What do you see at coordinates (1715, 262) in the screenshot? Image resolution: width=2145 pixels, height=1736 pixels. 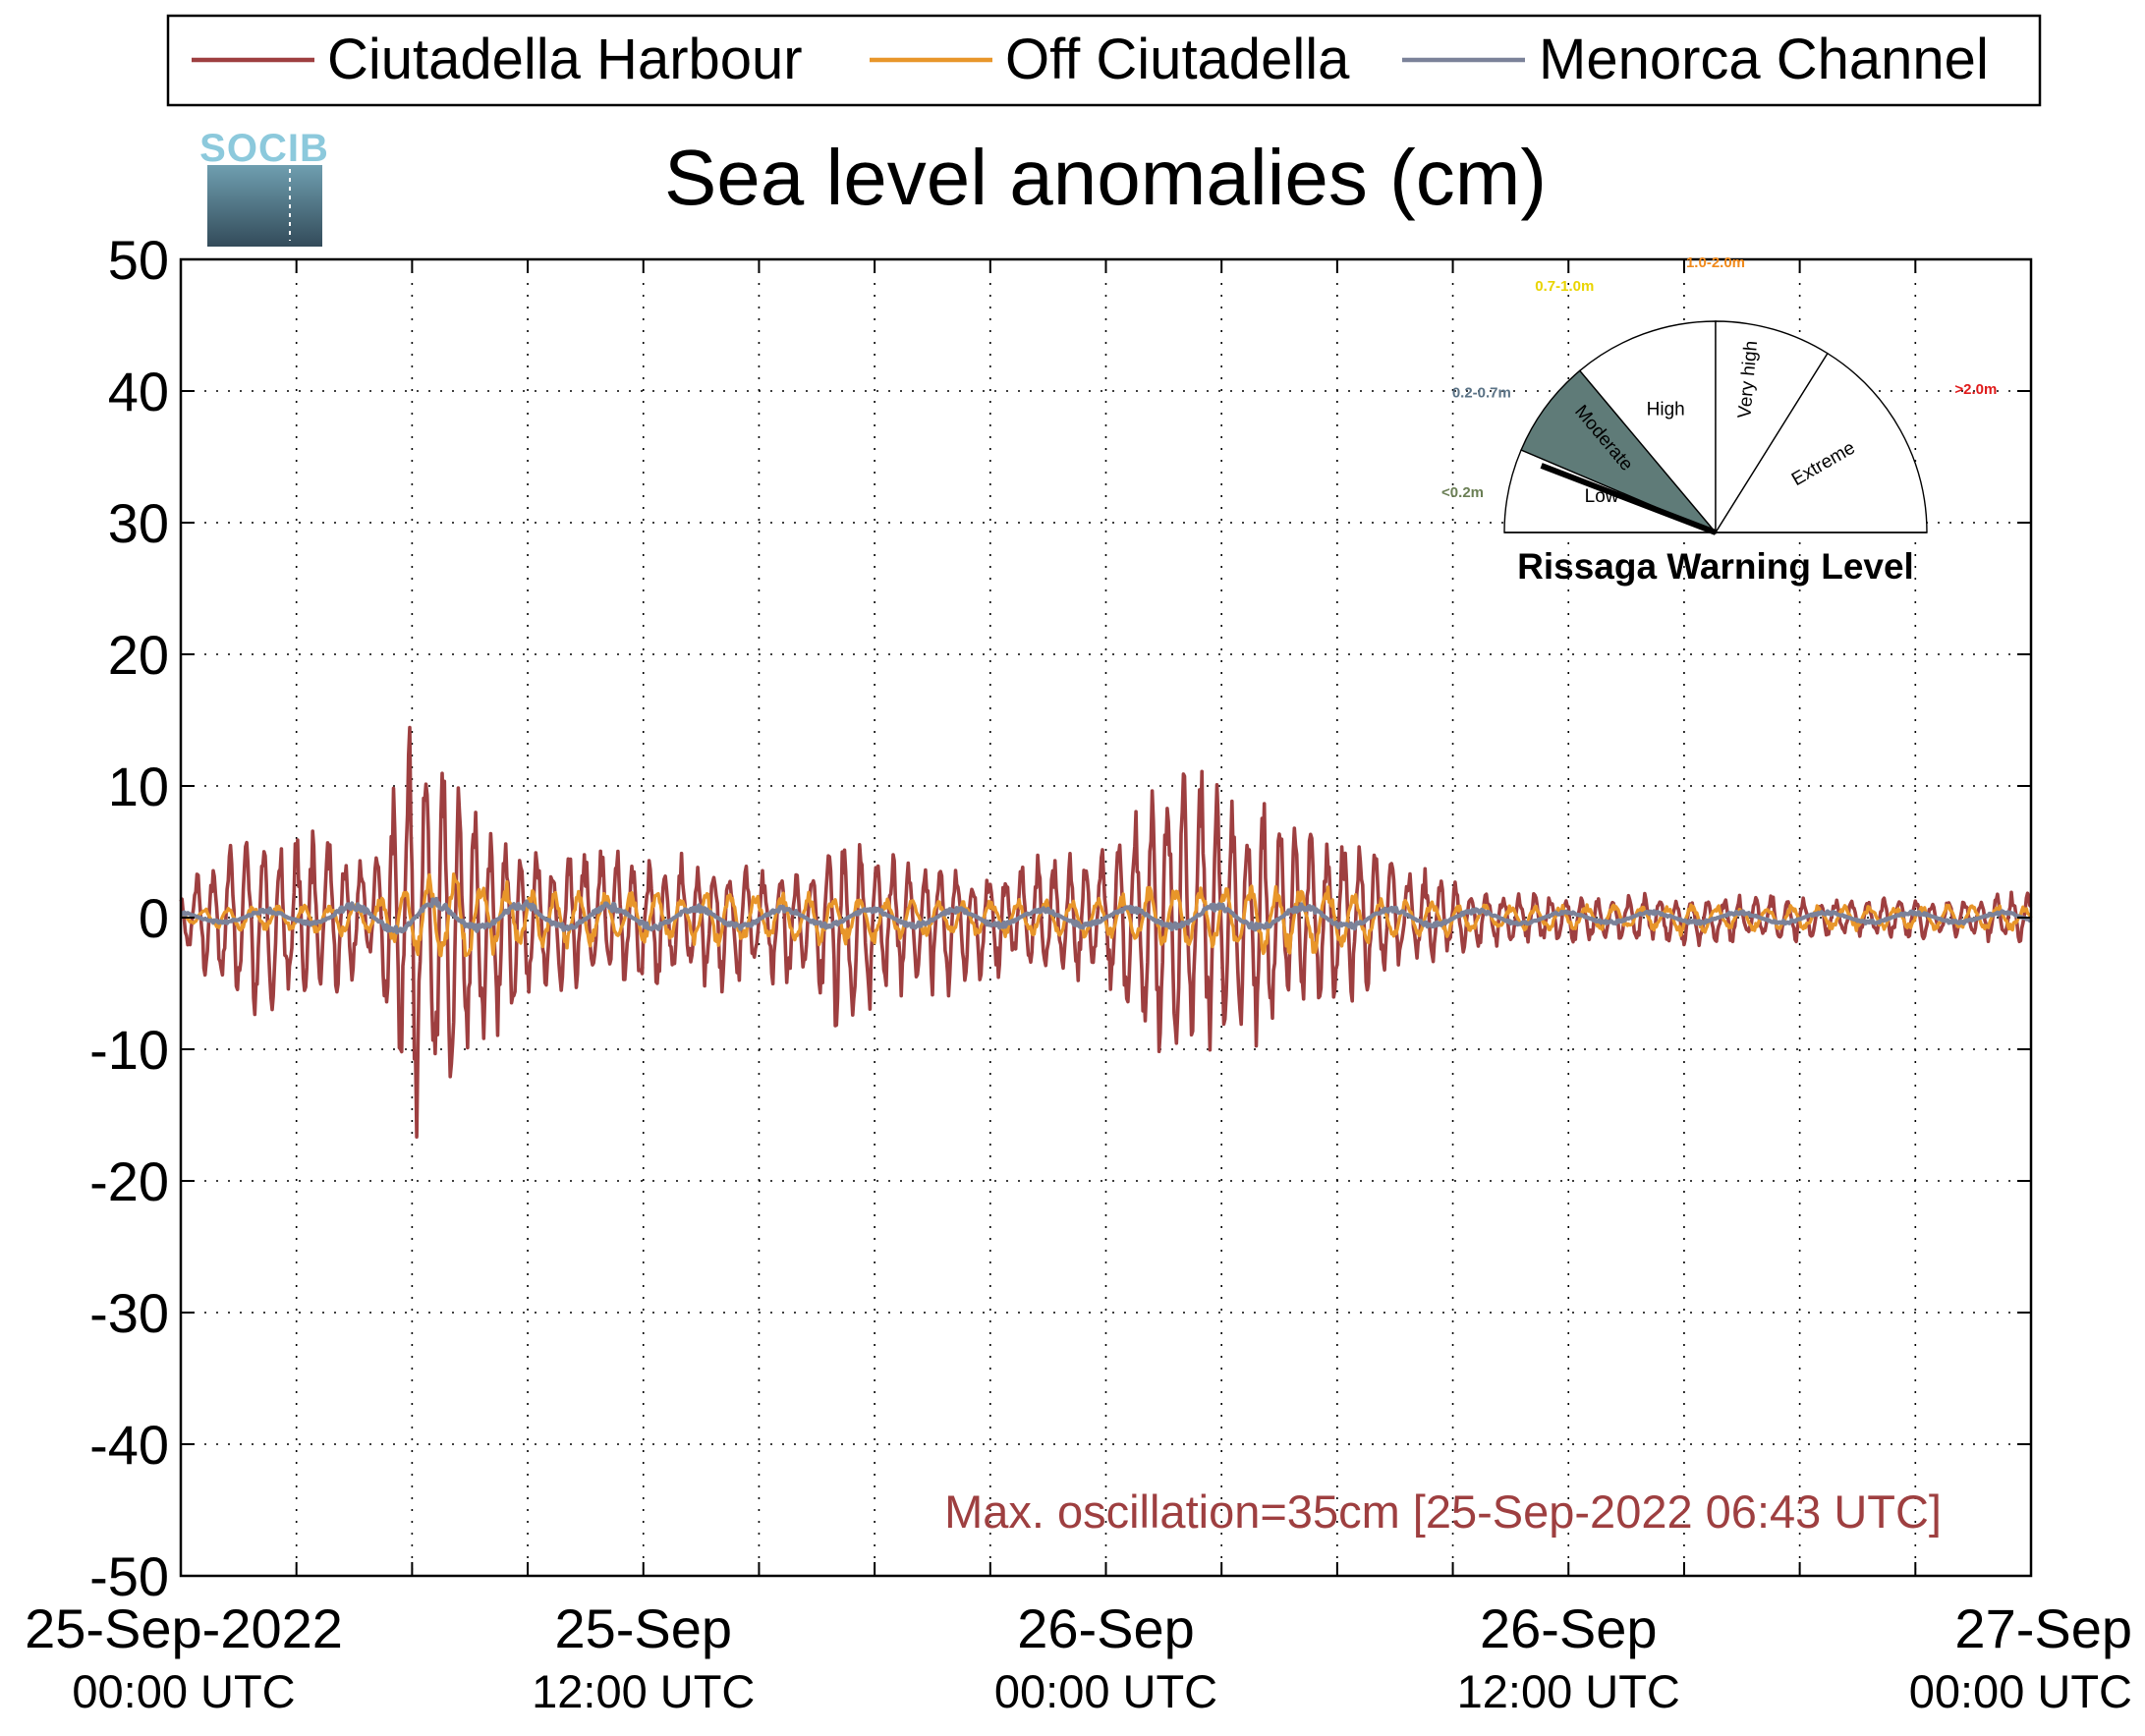 I see `gauge-range-label: 1.0-2.0m` at bounding box center [1715, 262].